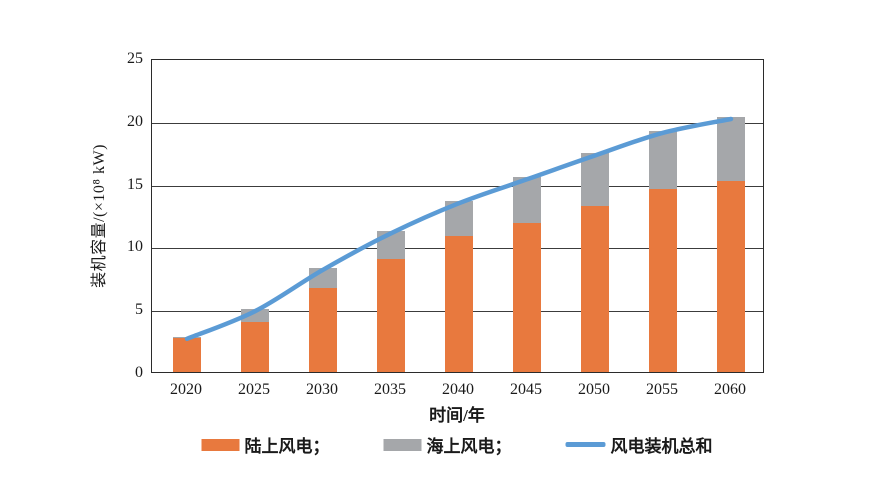 This screenshot has width=879, height=501. Describe the element at coordinates (526, 389) in the screenshot. I see `x-tick-label-2045: 2045` at that location.